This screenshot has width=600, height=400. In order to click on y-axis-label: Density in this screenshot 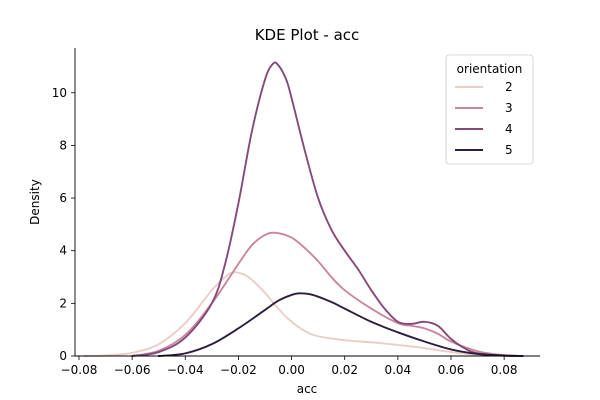, I will do `click(35, 202)`.